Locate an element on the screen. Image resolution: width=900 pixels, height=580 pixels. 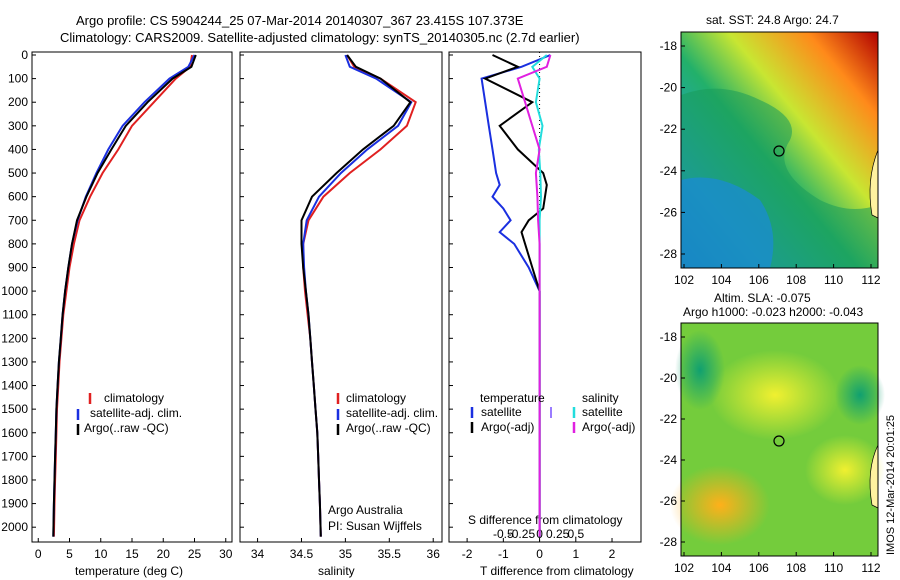
temperature-xlabel: temperature (deg C) is located at coordinates (129, 571).